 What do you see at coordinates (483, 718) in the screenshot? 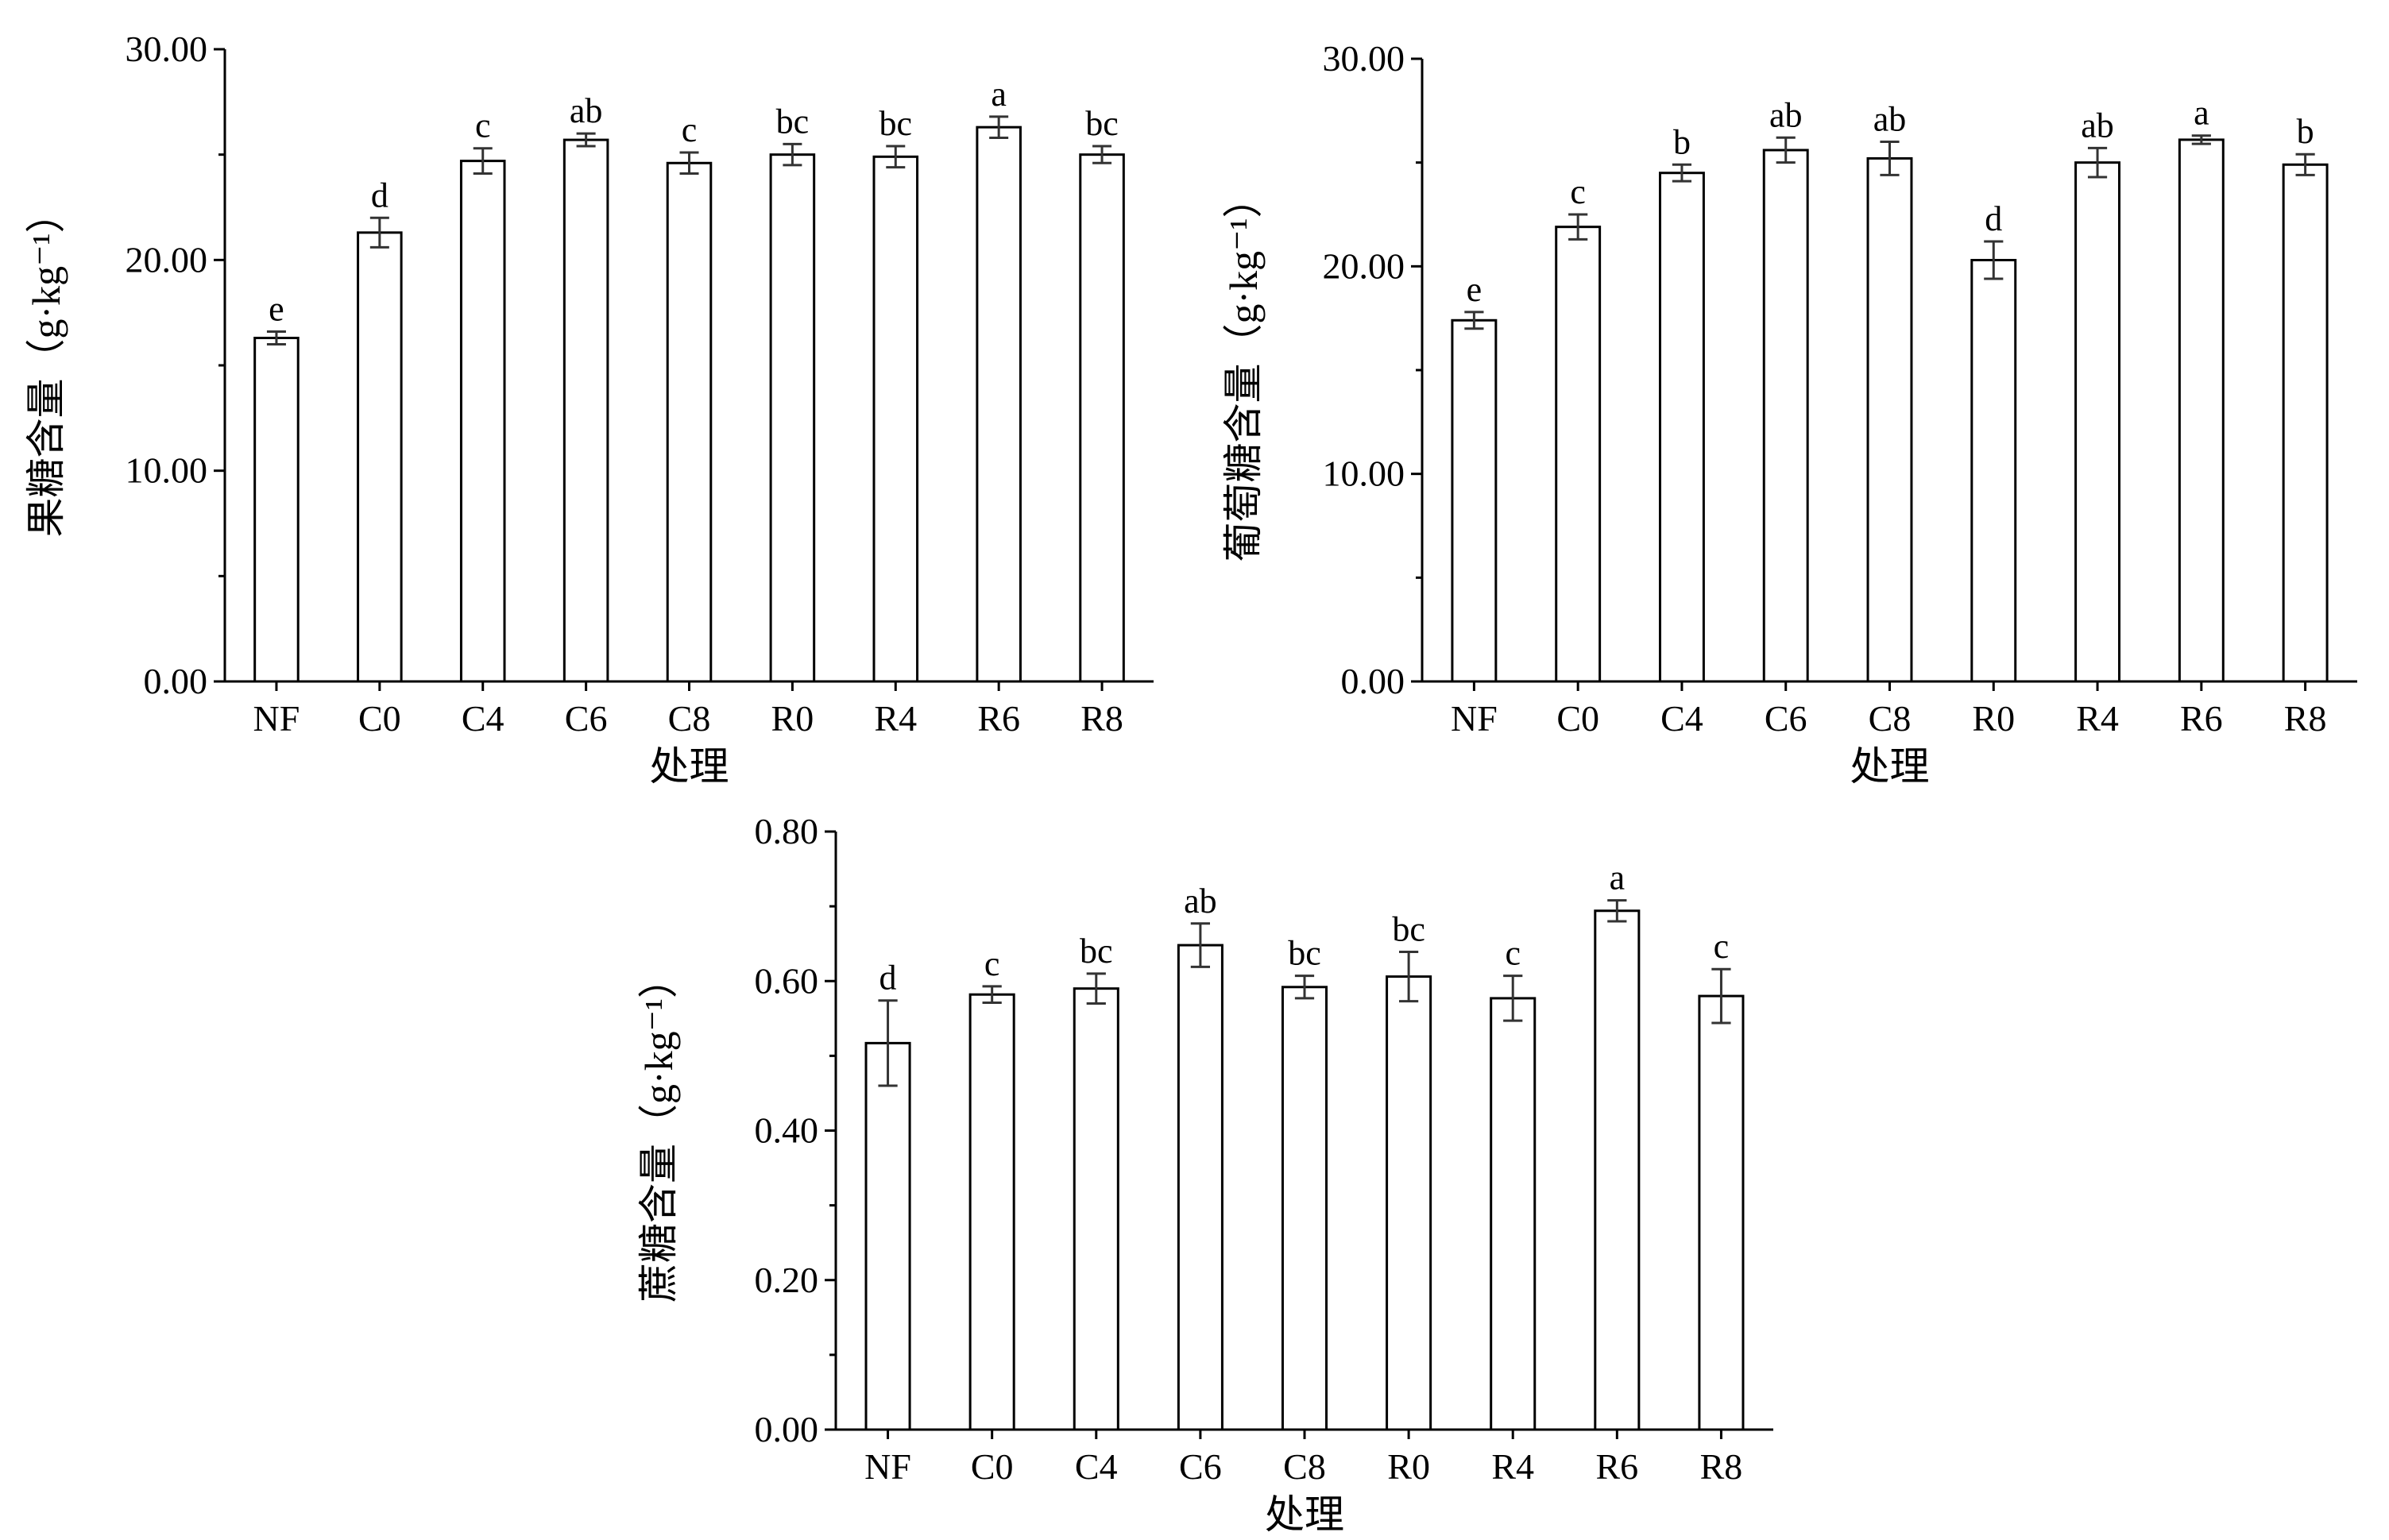
I see `fructose-category-label: C4` at bounding box center [483, 718].